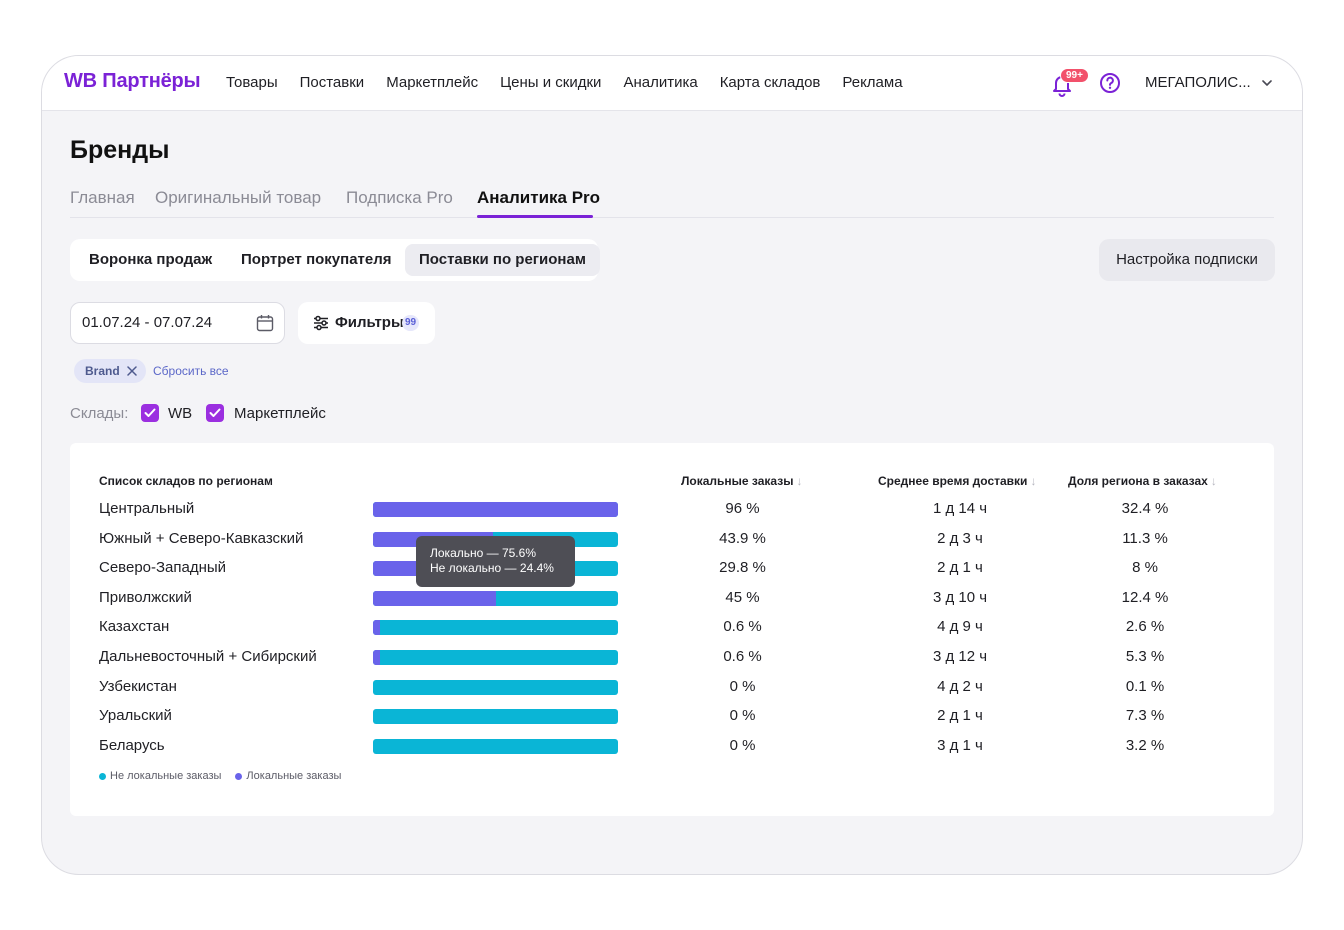 The image size is (1344, 930). I want to click on nav-item-marketplace: Маркетплейс, so click(432, 82).